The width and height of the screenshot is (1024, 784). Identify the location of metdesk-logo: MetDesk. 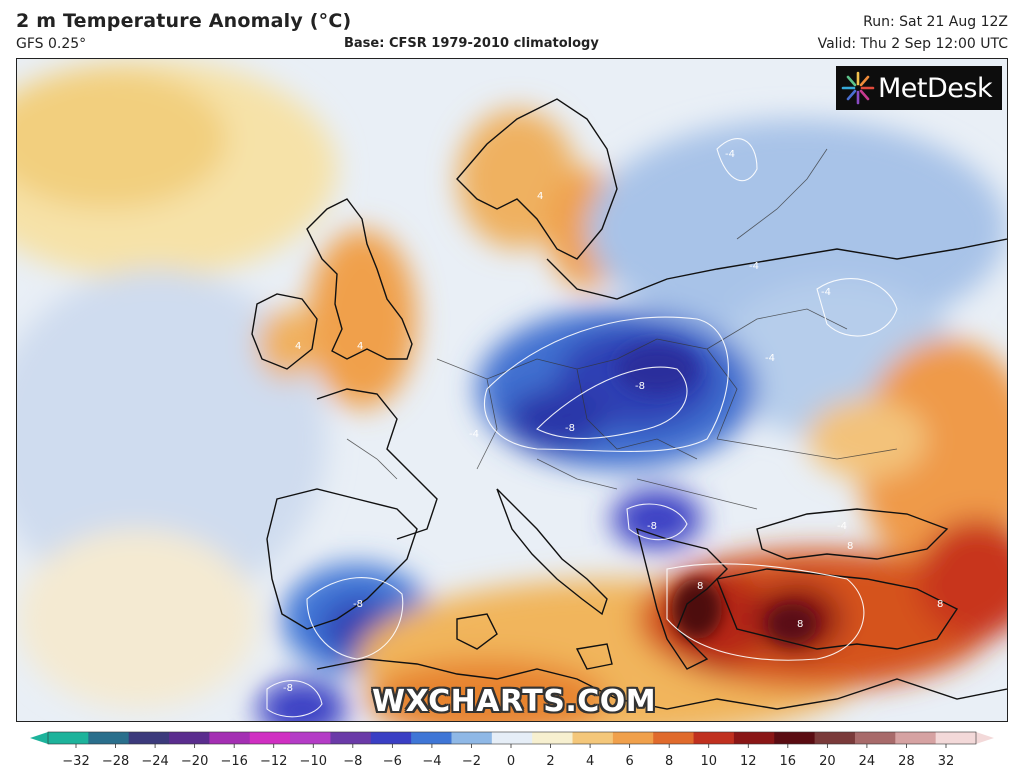
(919, 88).